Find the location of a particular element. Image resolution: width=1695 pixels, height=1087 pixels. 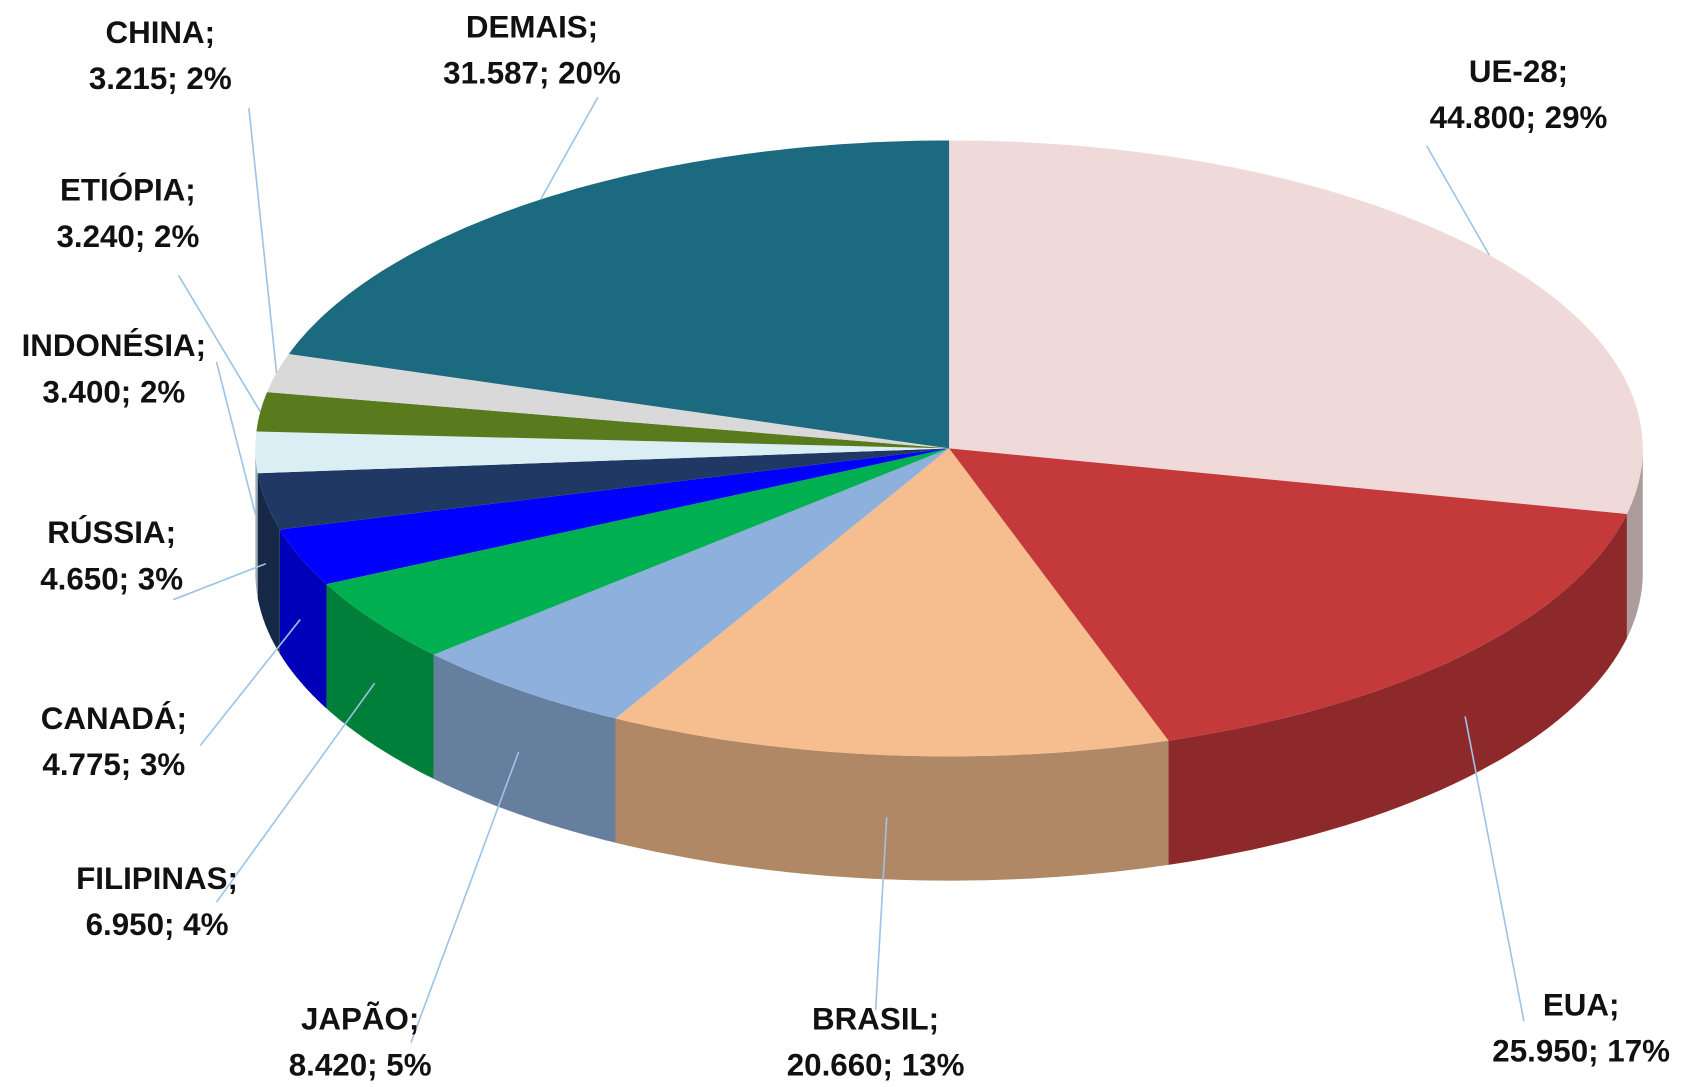

value-label: 44.800; 29% is located at coordinates (1519, 117).